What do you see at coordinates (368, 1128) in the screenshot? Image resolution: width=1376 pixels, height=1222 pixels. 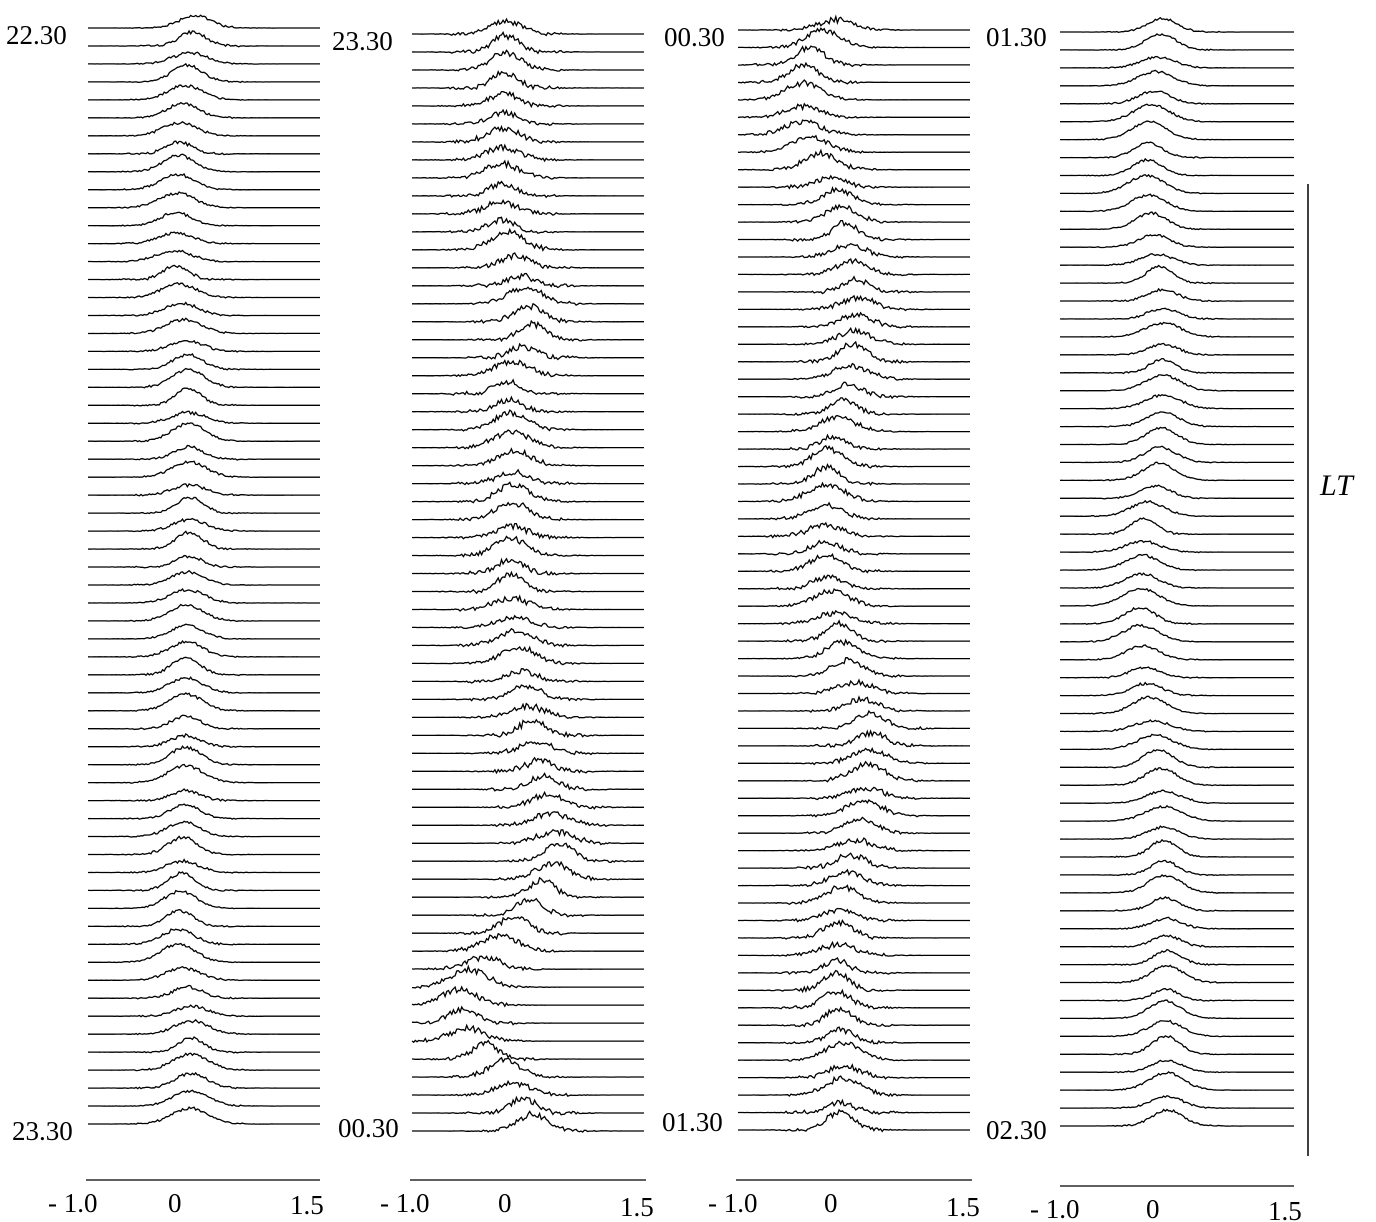 I see `panel-2-end-label: 00.30` at bounding box center [368, 1128].